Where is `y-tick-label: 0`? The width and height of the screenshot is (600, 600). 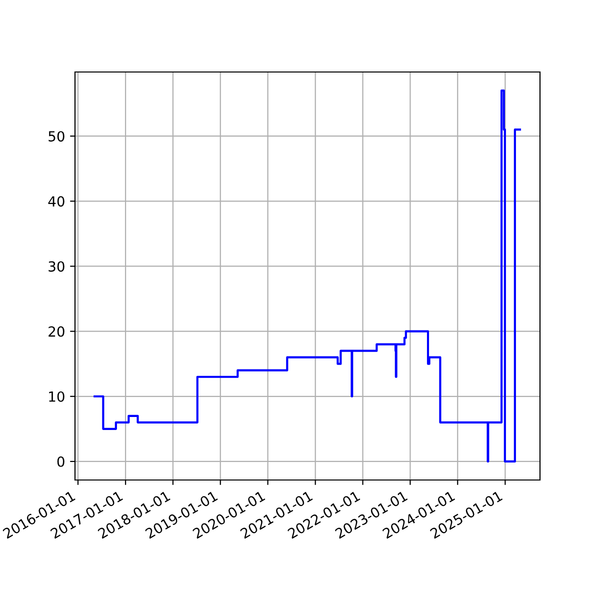 y-tick-label: 0 is located at coordinates (60, 461).